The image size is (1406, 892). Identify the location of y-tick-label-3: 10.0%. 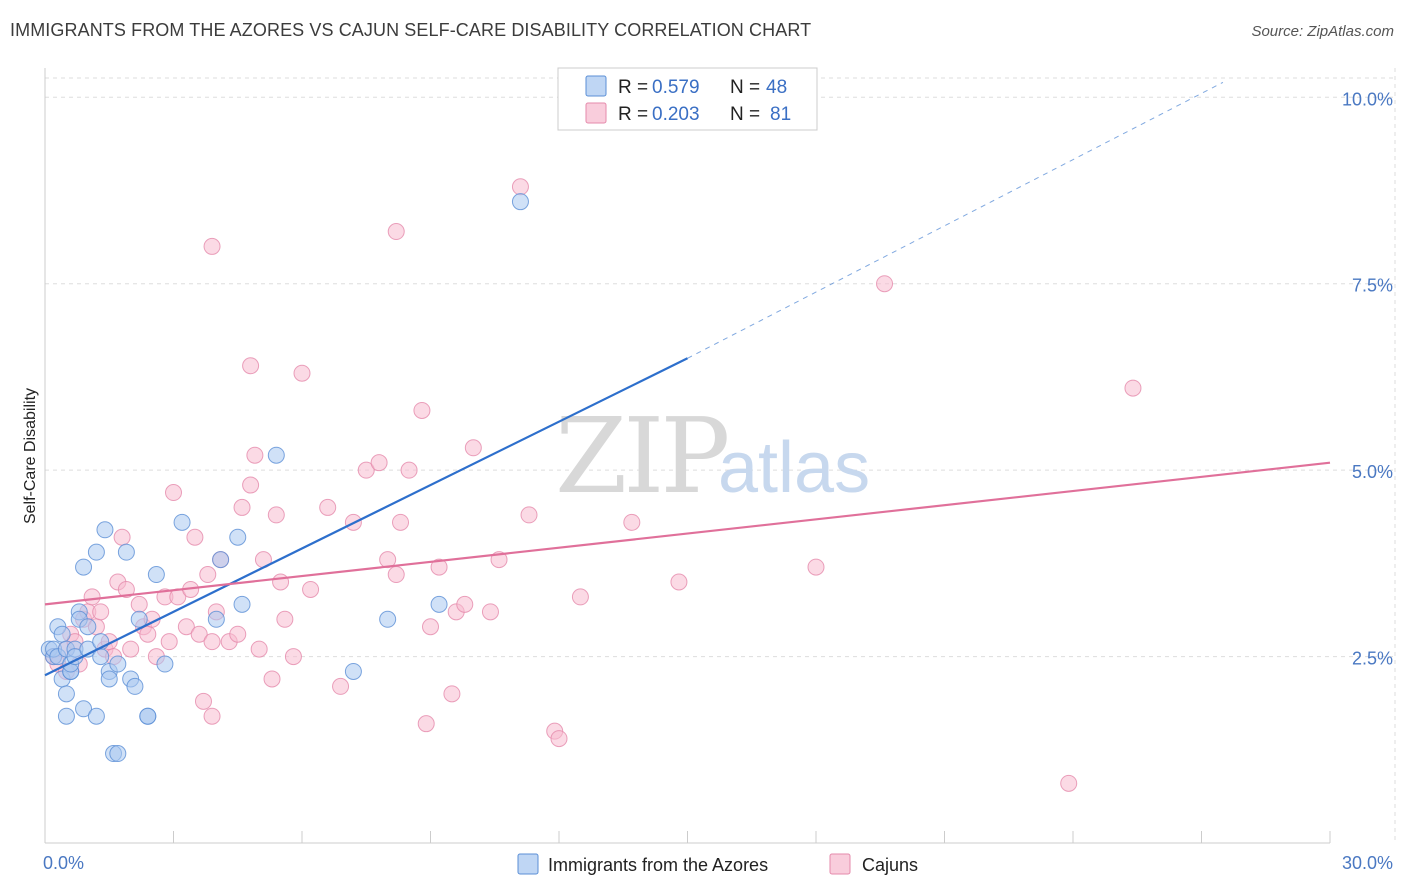
(1367, 99).